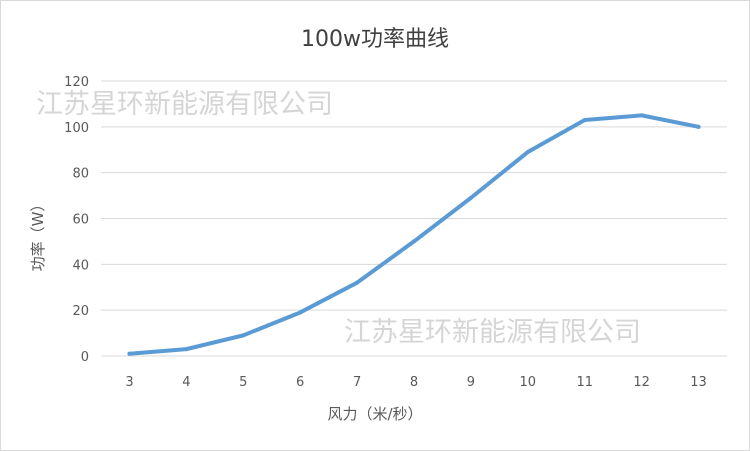  What do you see at coordinates (243, 382) in the screenshot?
I see `x-tick-label: 5` at bounding box center [243, 382].